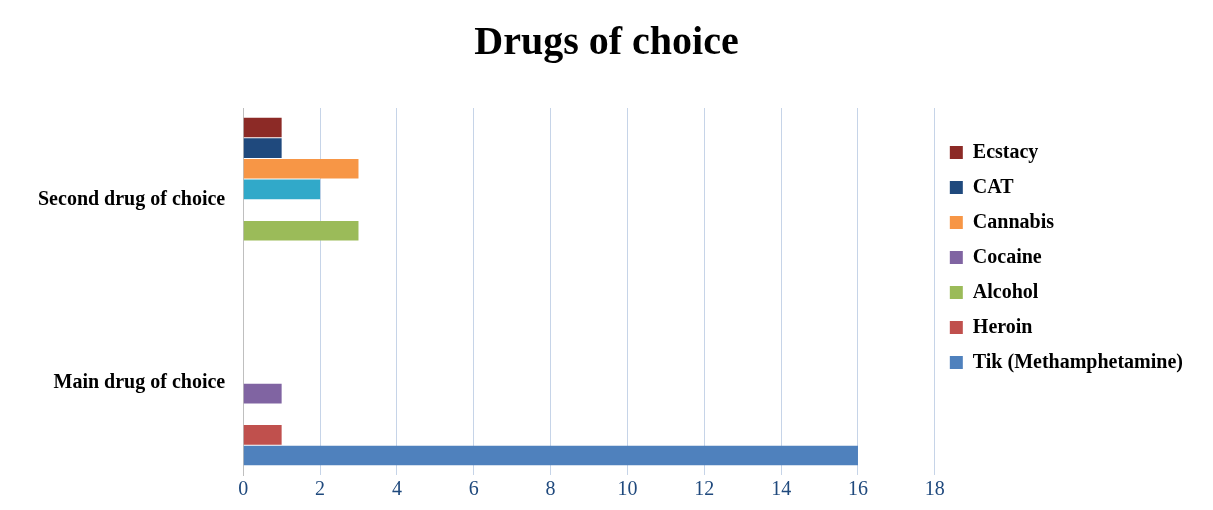  I want to click on x-tick-label: 6, so click(473, 488).